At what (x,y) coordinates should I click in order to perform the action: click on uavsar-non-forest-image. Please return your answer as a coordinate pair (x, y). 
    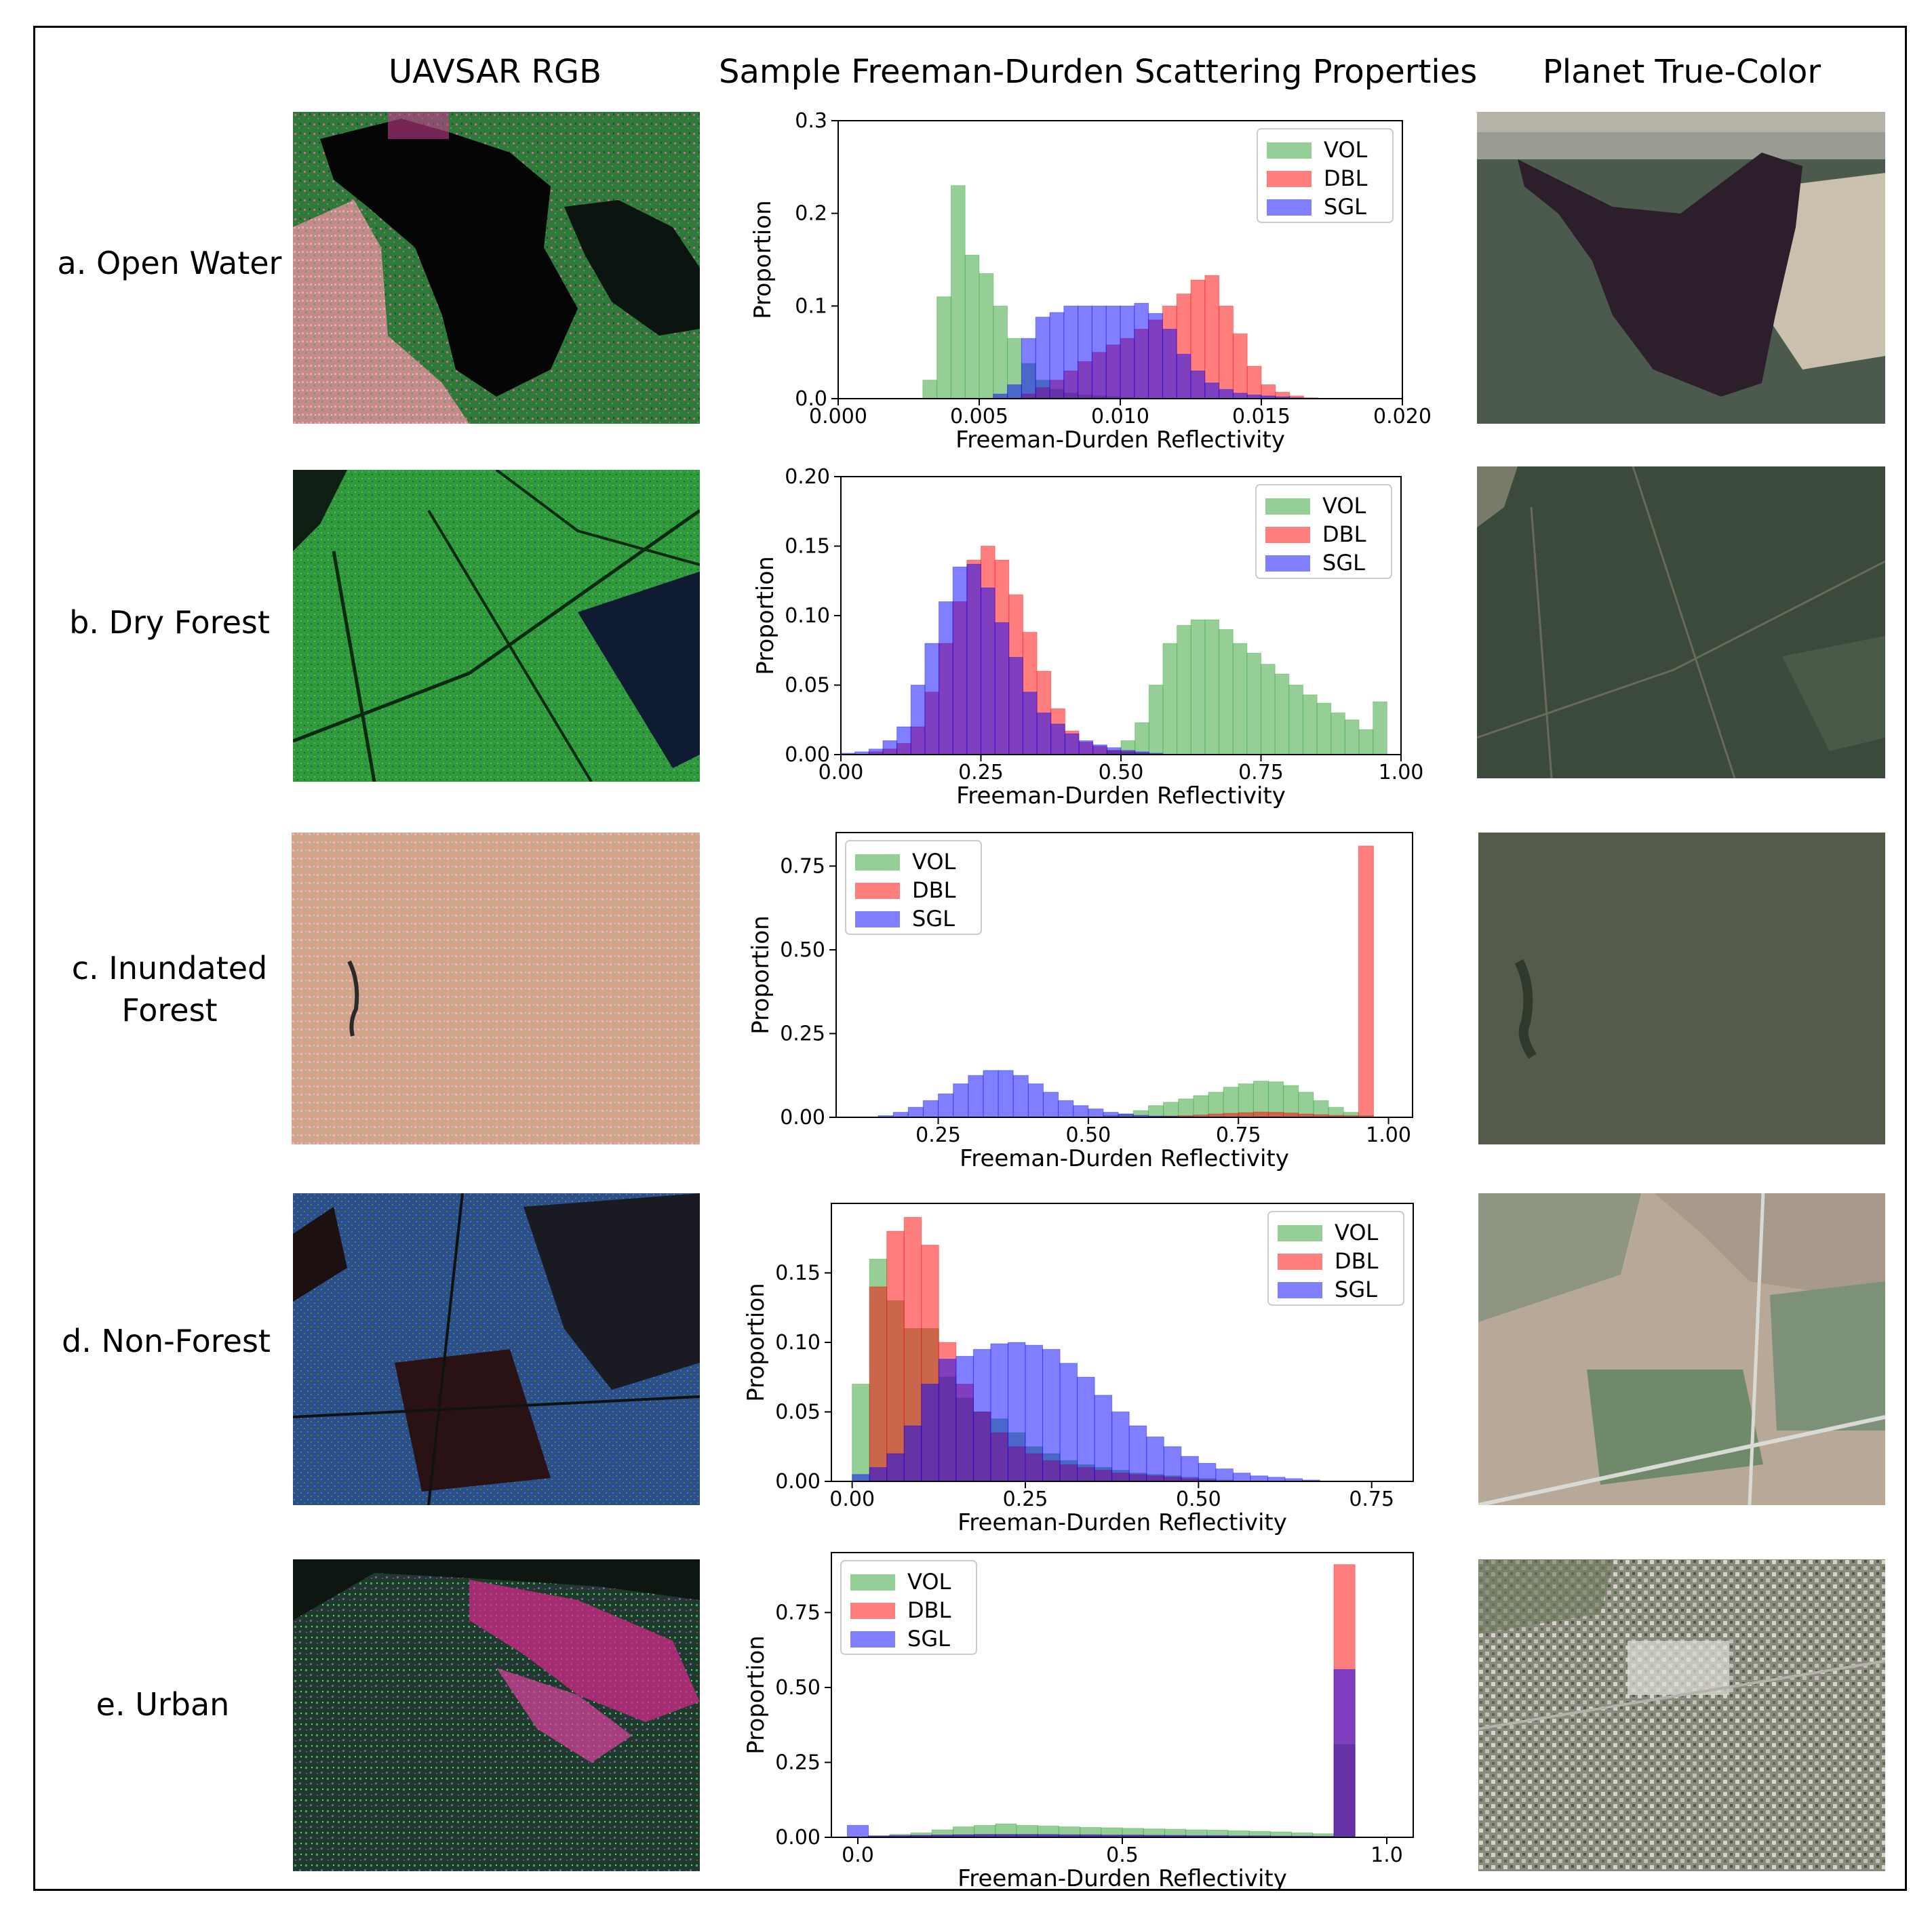
    Looking at the image, I should click on (496, 1349).